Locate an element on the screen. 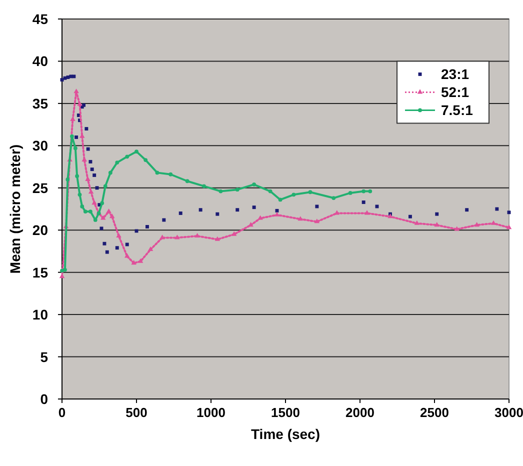 Image resolution: width=523 pixels, height=466 pixels. y-tick-label: 35 is located at coordinates (40, 103).